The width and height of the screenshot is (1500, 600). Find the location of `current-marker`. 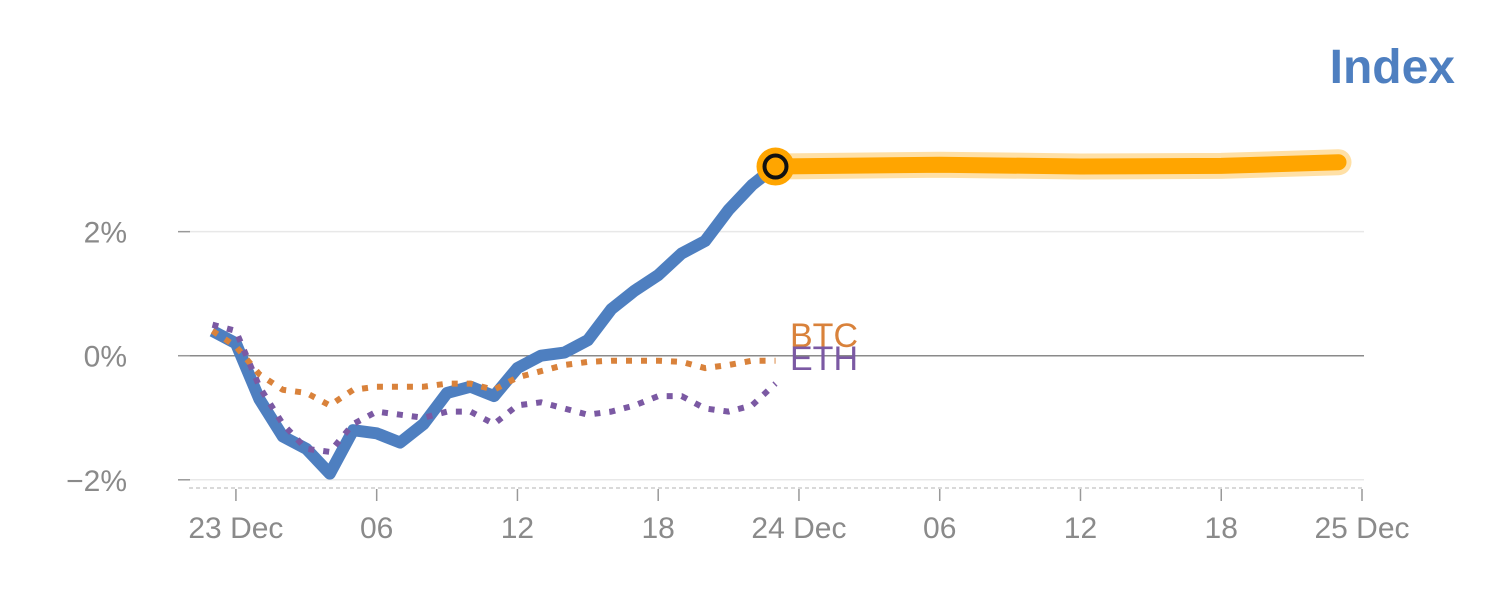

current-marker is located at coordinates (775, 166).